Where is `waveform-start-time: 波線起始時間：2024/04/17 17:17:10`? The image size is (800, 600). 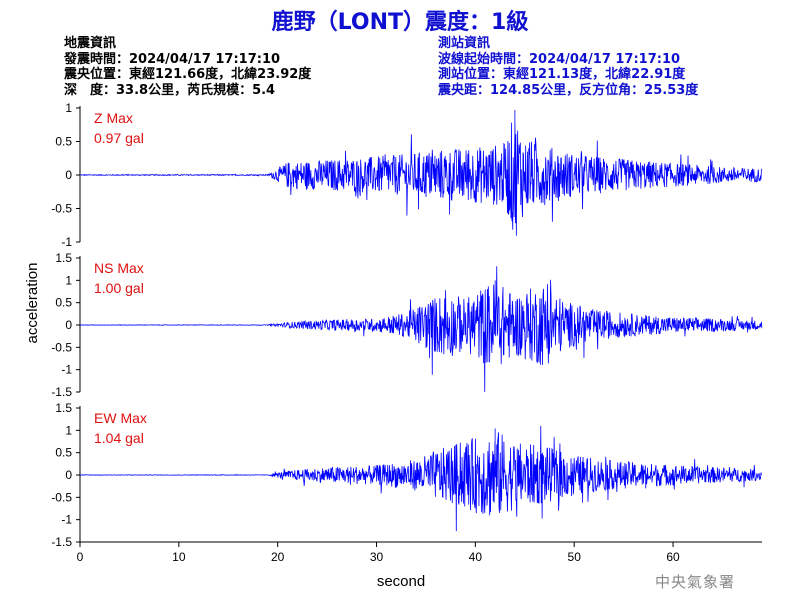 waveform-start-time: 波線起始時間：2024/04/17 17:17:10 is located at coordinates (559, 59).